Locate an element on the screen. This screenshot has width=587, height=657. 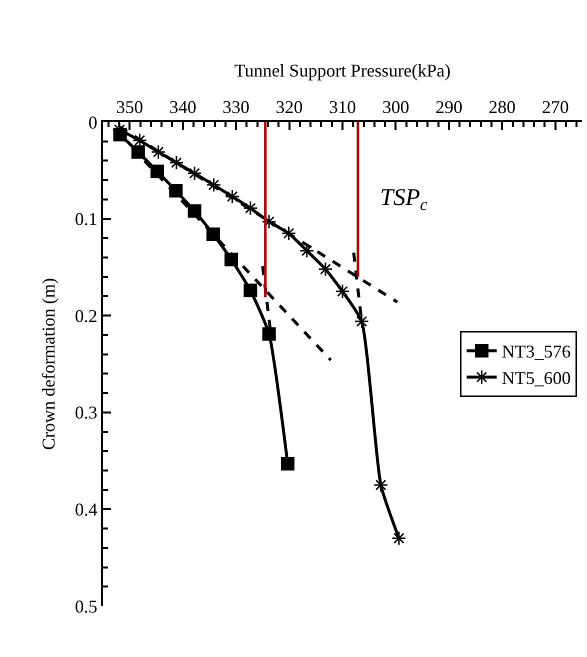
x-tick-label: 330 is located at coordinates (236, 106).